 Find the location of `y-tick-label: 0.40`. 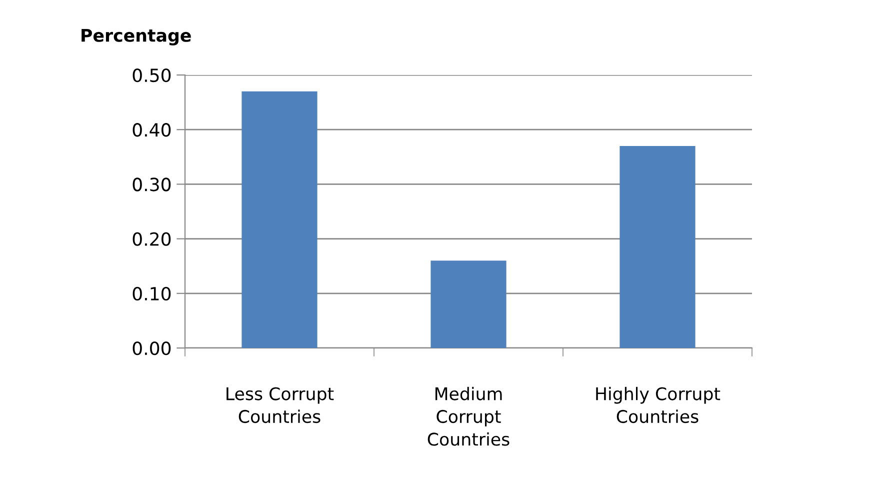

y-tick-label: 0.40 is located at coordinates (151, 130).